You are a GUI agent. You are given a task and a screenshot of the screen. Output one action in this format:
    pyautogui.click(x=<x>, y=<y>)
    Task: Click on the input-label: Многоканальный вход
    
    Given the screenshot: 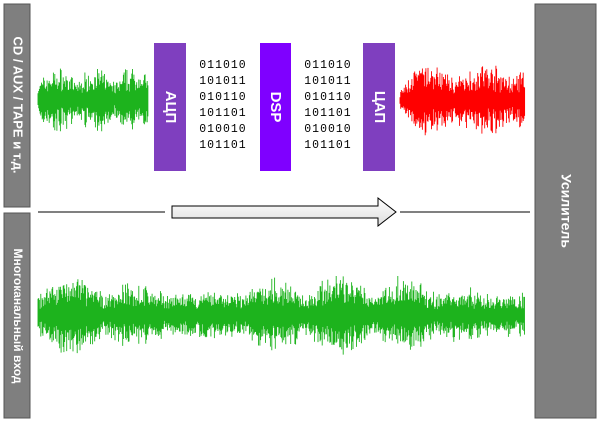 What is the action you would take?
    pyautogui.click(x=18, y=315)
    